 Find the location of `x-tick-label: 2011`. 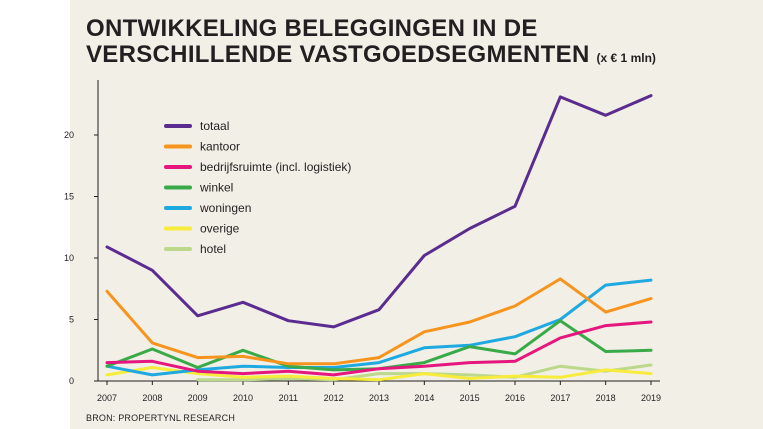

x-tick-label: 2011 is located at coordinates (288, 398).